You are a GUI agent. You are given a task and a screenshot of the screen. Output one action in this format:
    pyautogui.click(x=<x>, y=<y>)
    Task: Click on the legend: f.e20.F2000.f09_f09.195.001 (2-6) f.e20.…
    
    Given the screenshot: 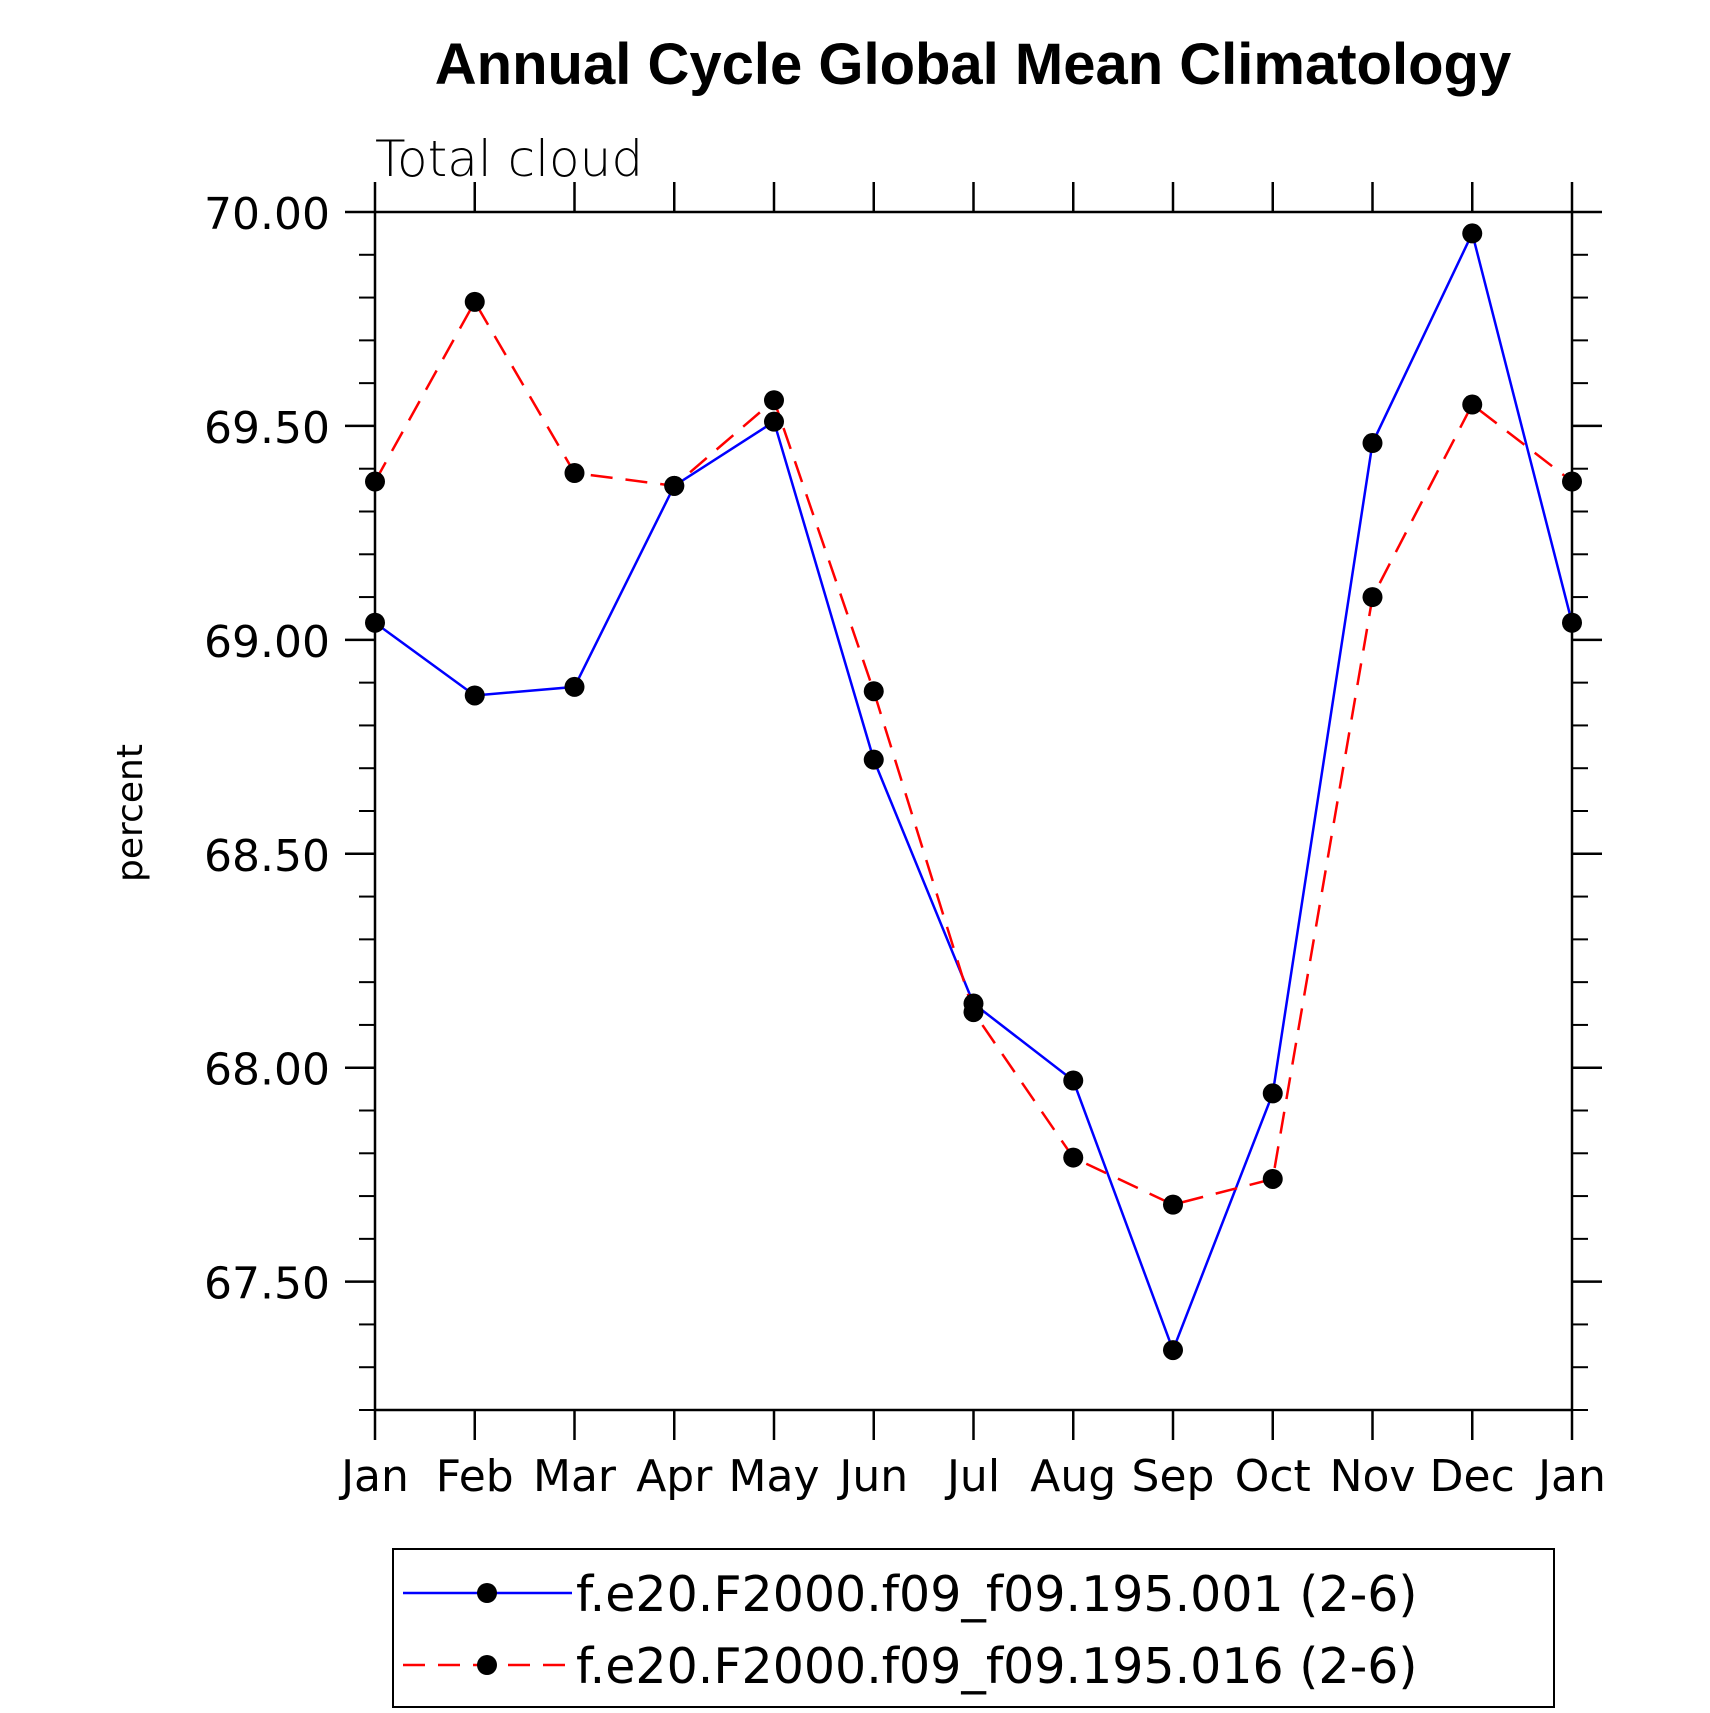 What is the action you would take?
    pyautogui.click(x=973, y=1628)
    